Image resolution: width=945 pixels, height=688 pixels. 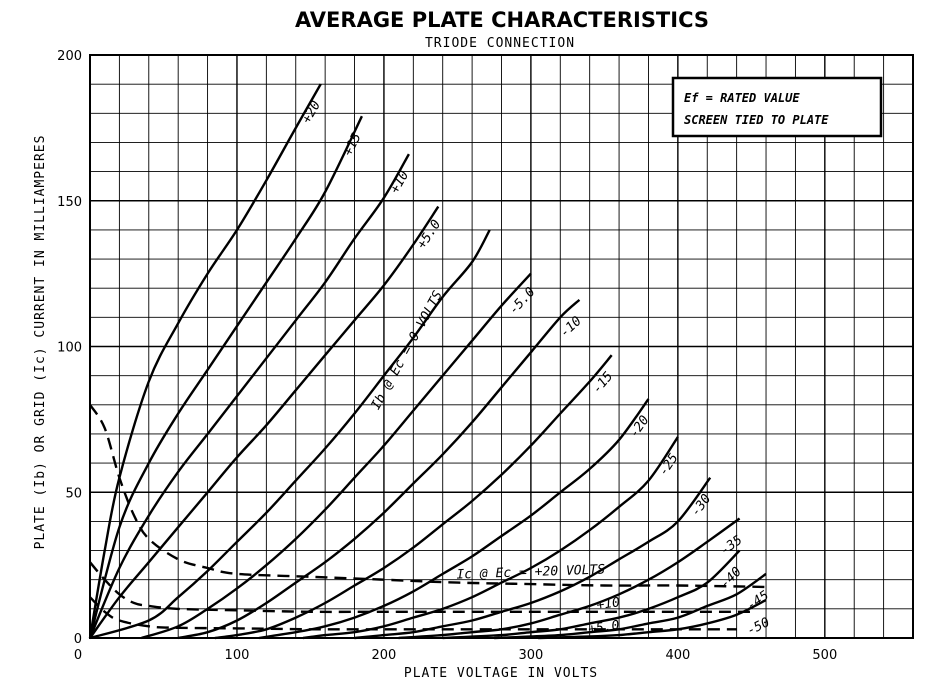 I want to click on x-tick-label: 100, so click(x=237, y=655).